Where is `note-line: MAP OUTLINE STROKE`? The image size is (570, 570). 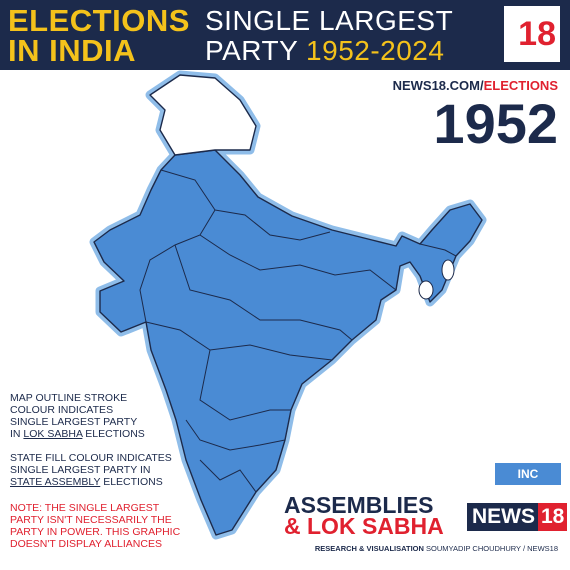 note-line: MAP OUTLINE STROKE is located at coordinates (69, 398).